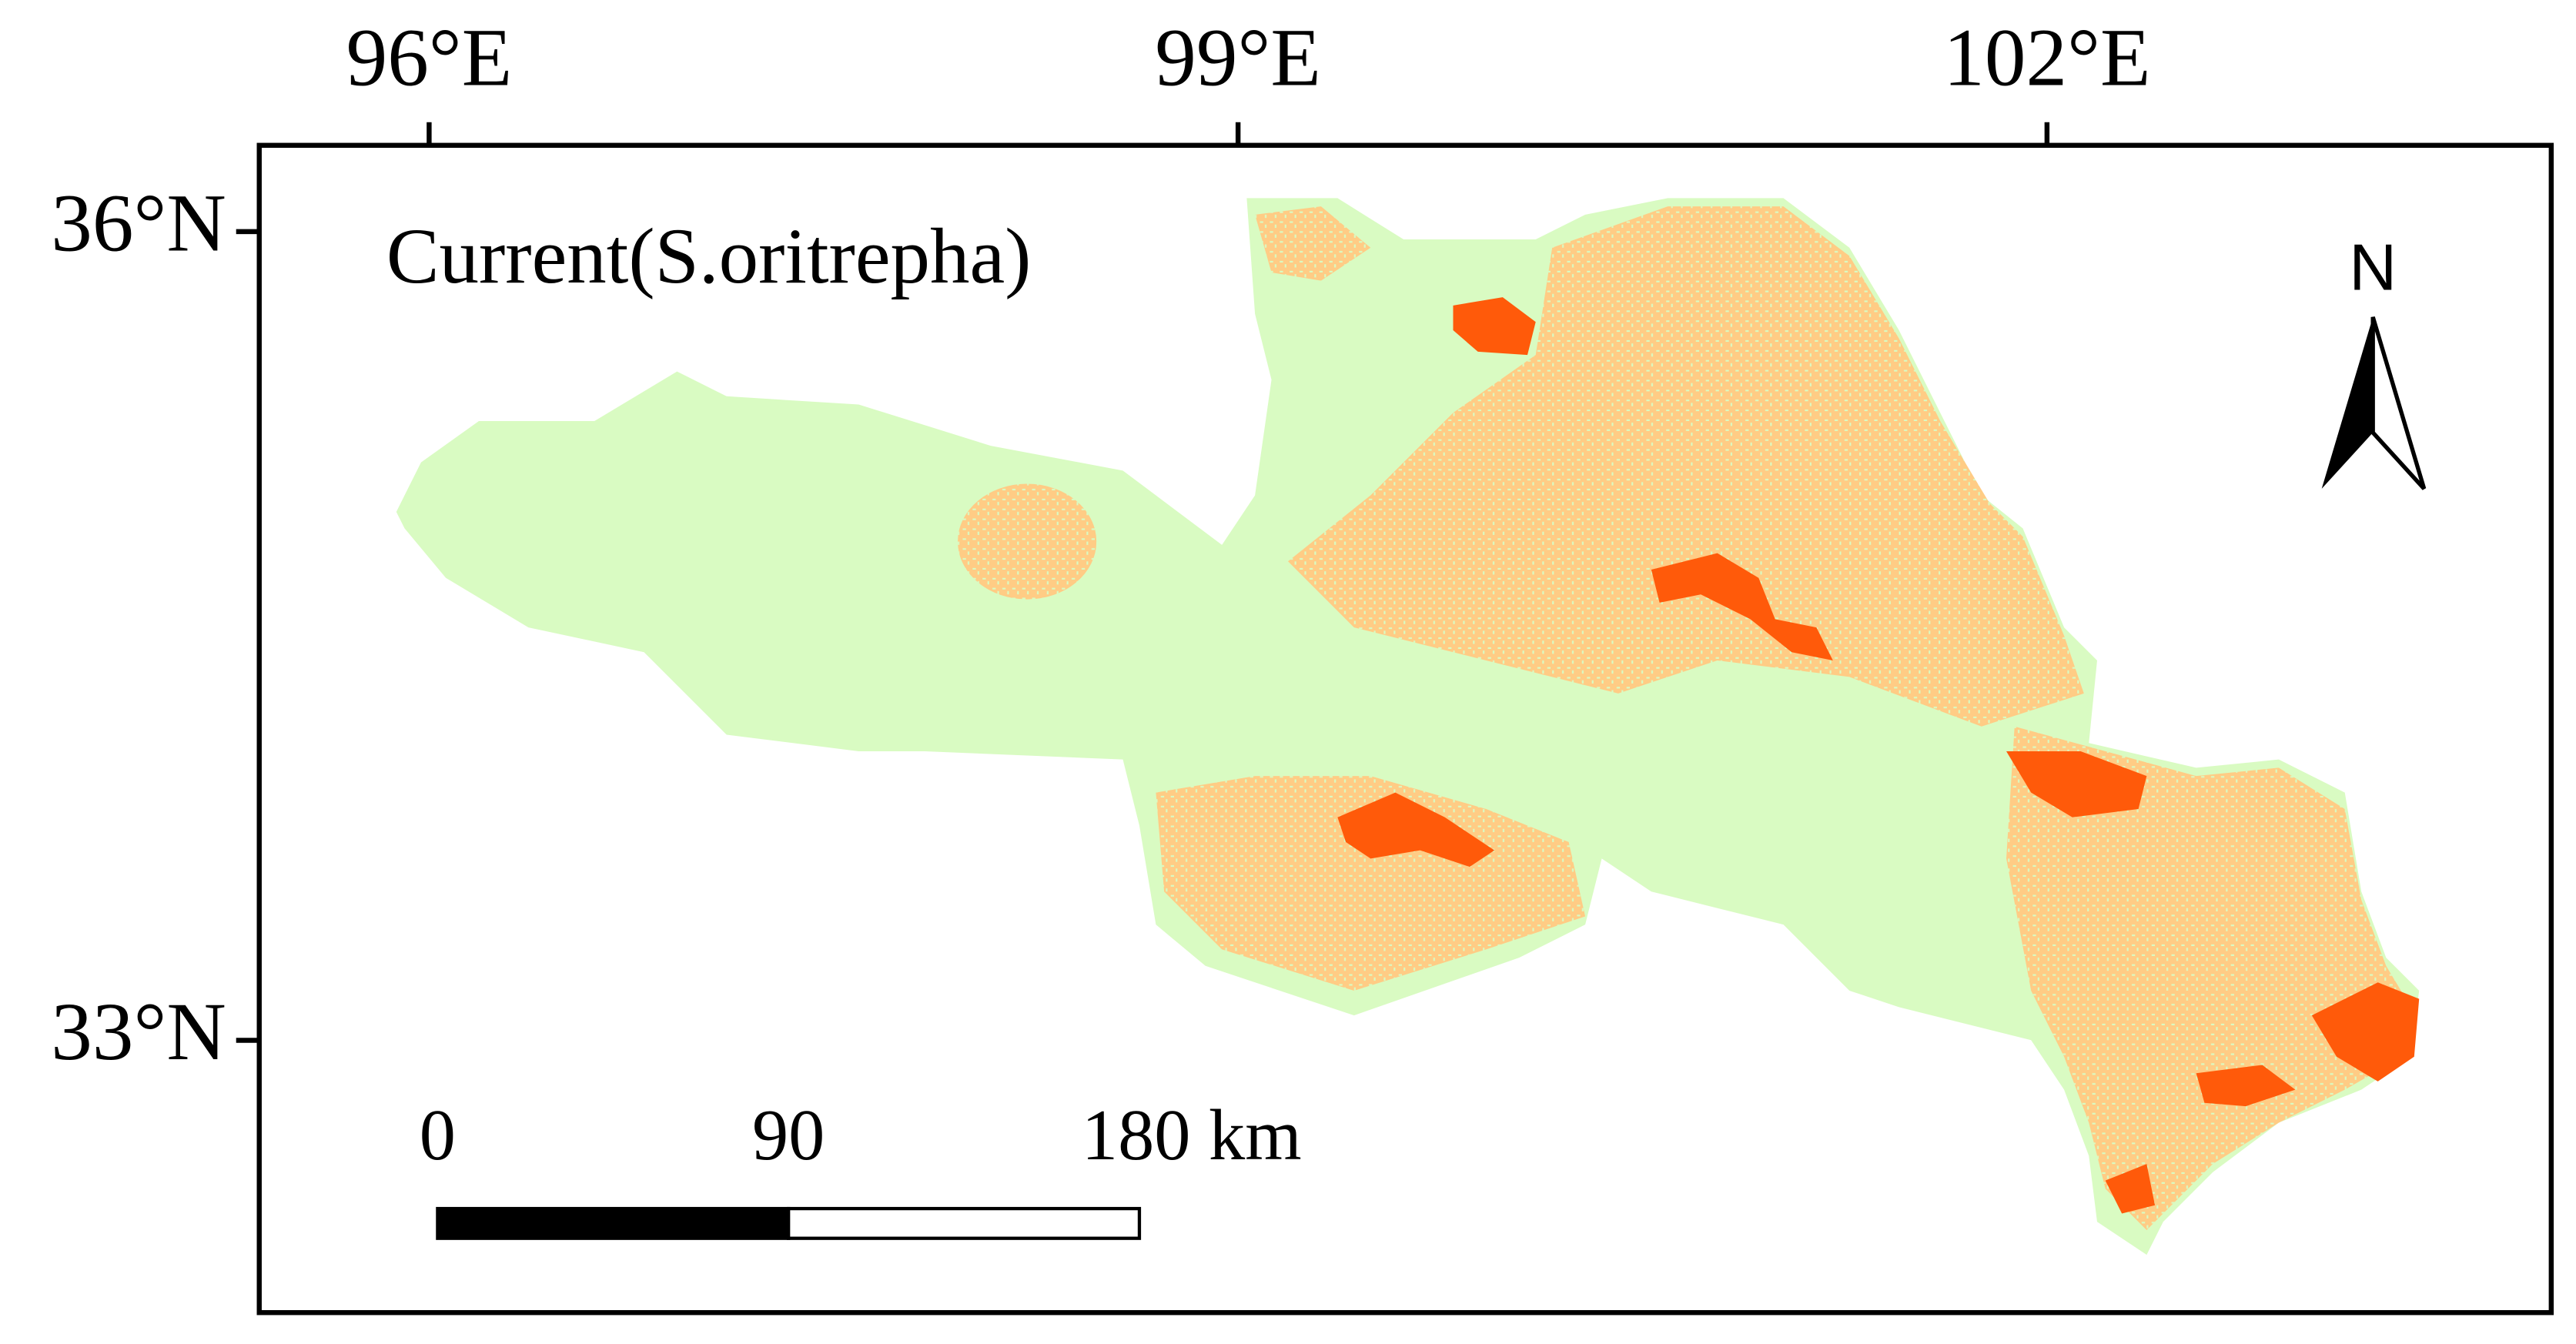 The height and width of the screenshot is (1344, 2576). I want to click on map-title: Current(S.oritrepha), so click(709, 256).